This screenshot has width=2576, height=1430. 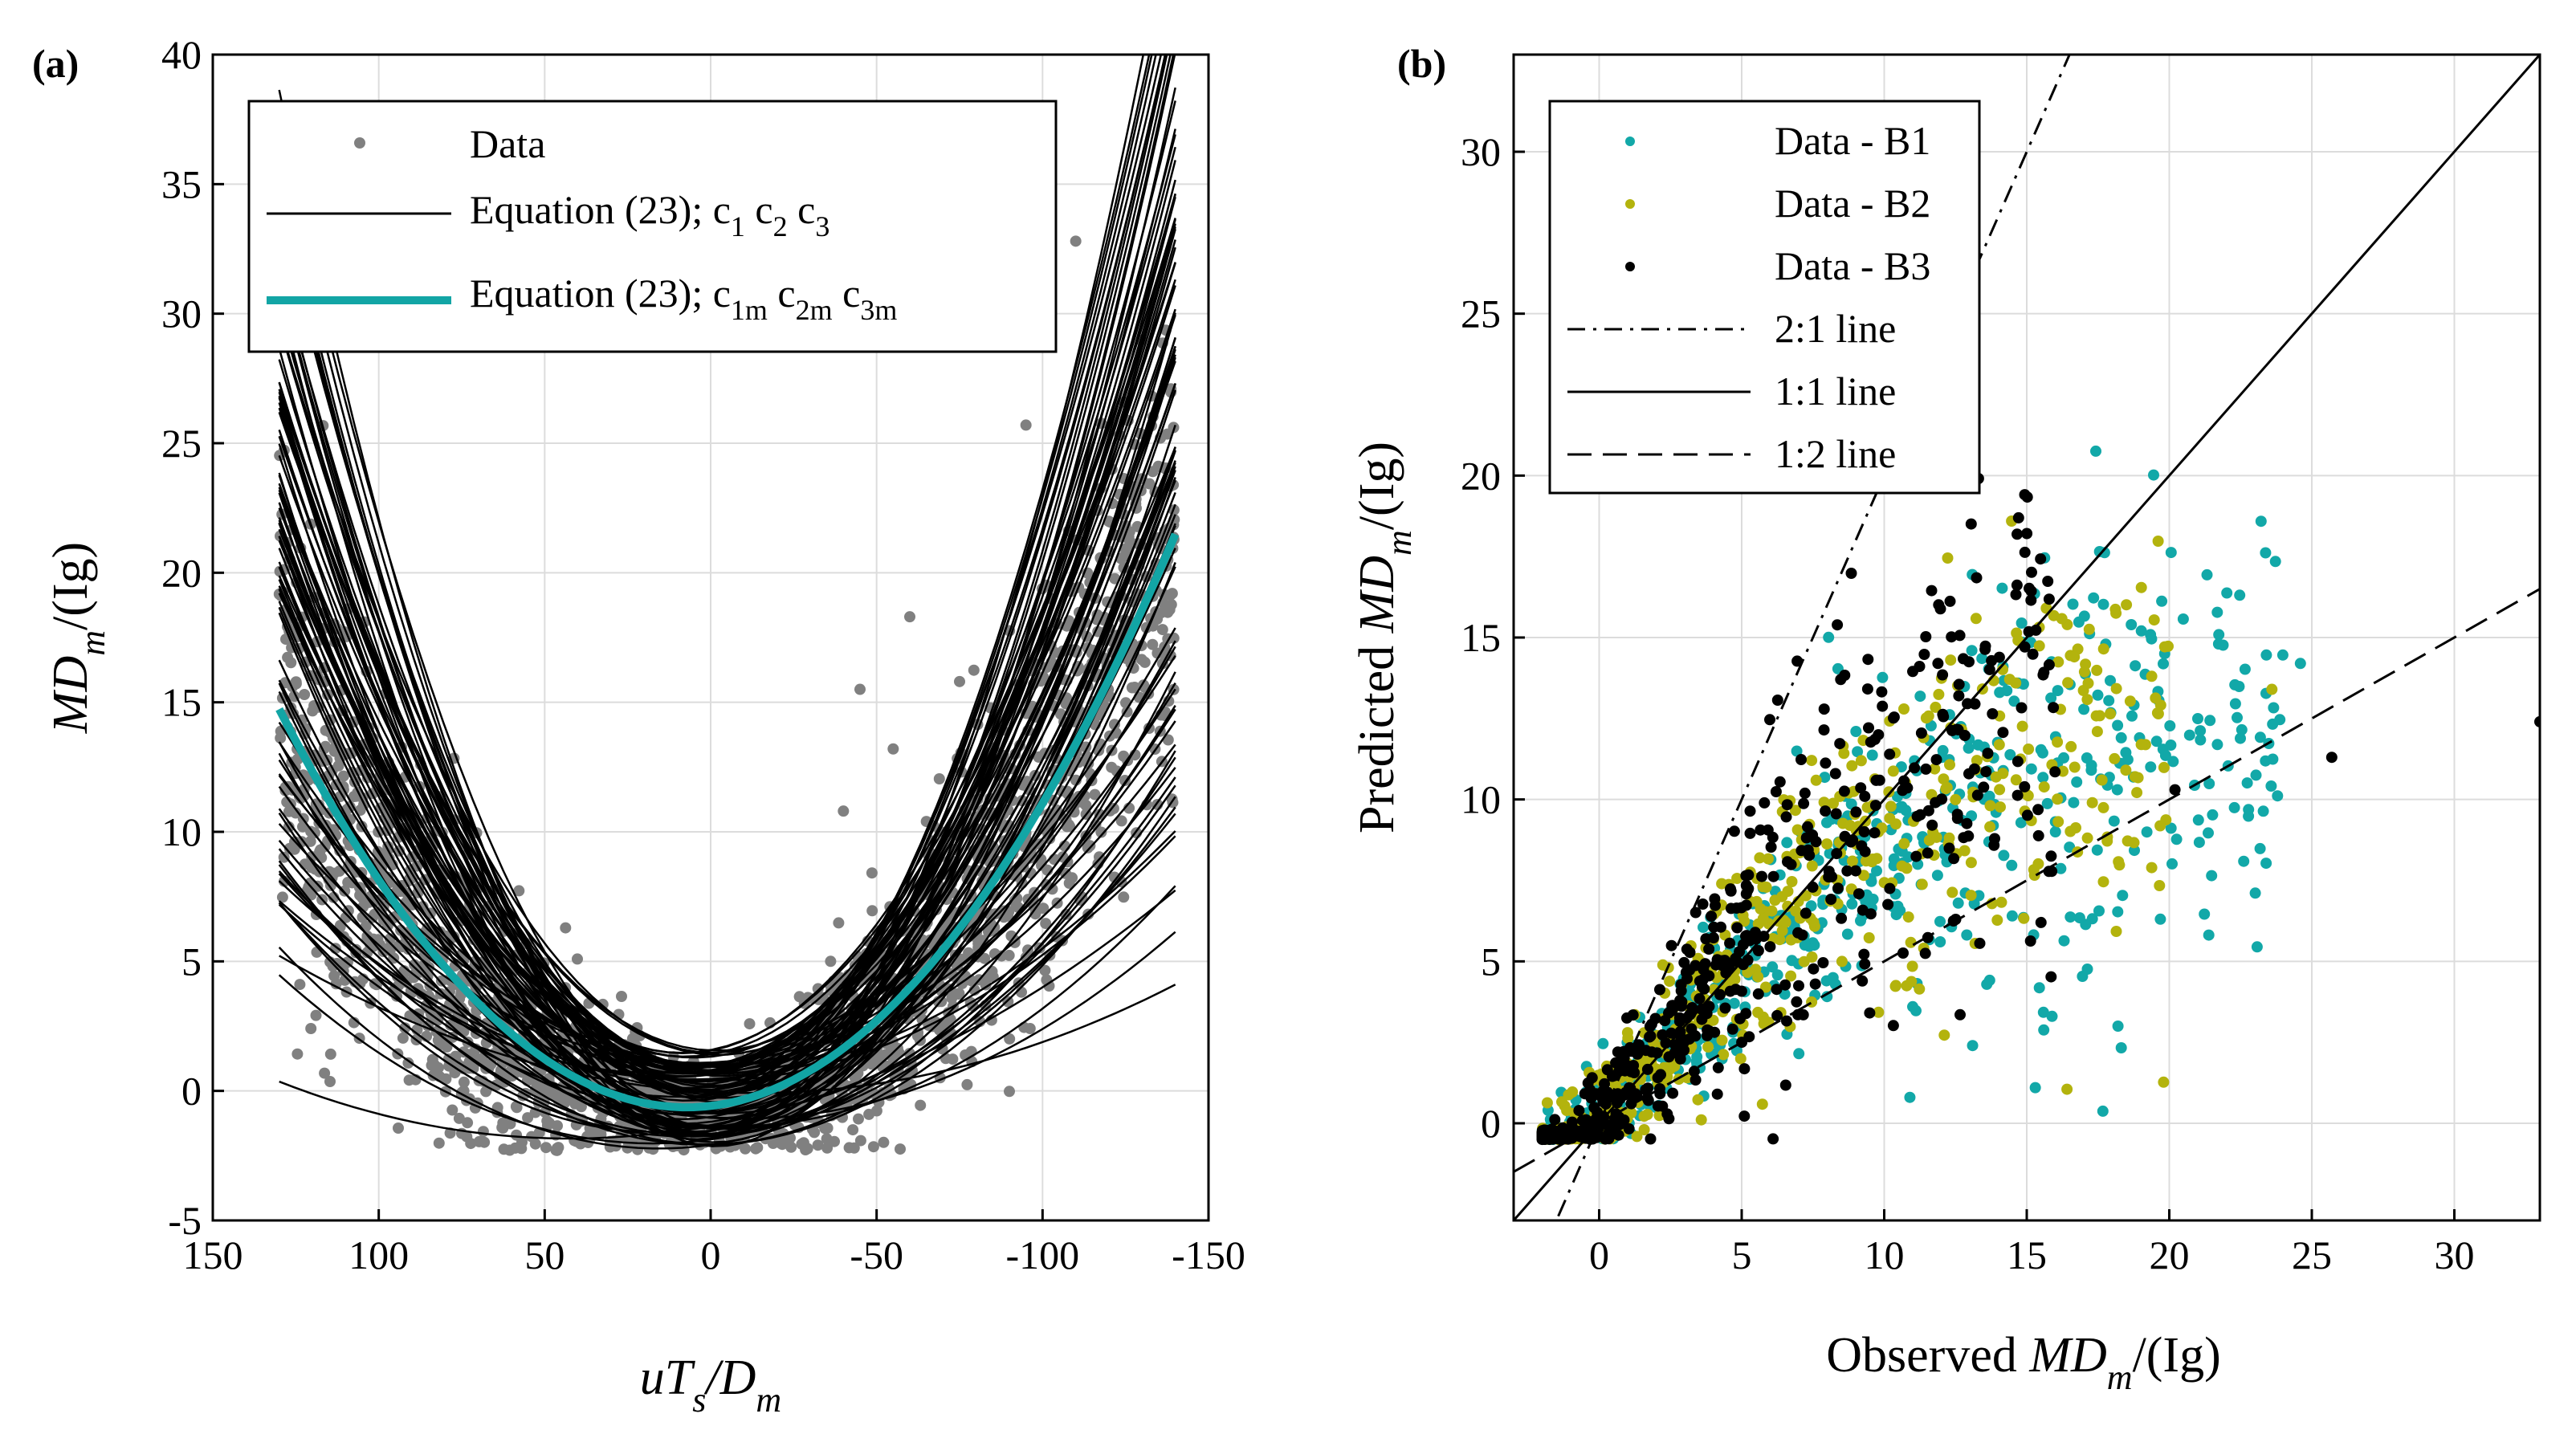 I want to click on legend-b1-marker, so click(x=1630, y=141).